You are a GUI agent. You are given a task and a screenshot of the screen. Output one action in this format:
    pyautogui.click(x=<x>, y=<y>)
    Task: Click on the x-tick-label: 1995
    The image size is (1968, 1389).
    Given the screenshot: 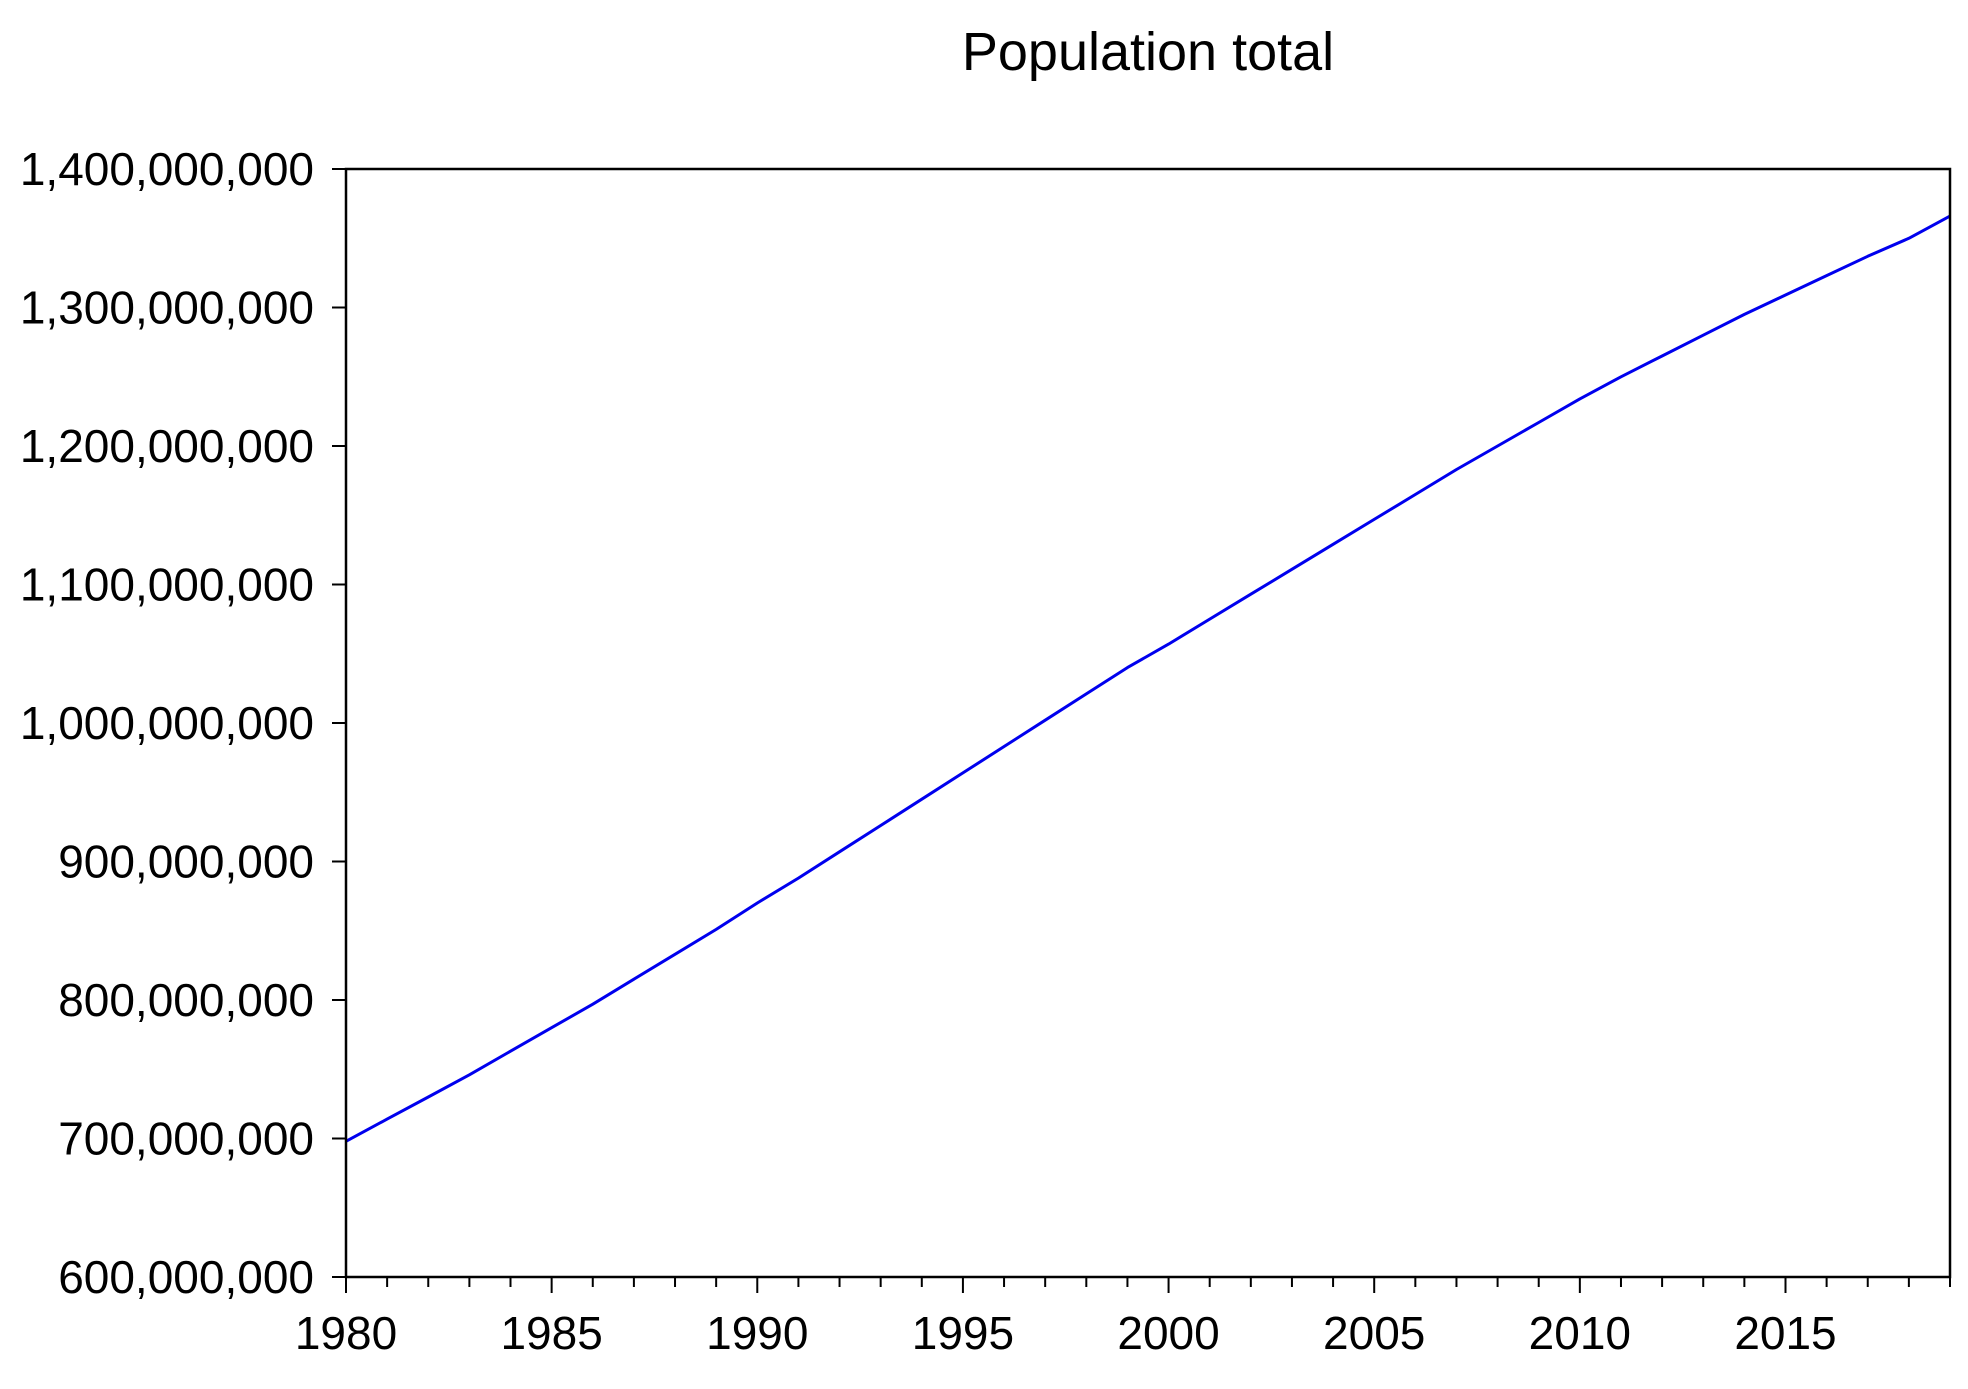 What is the action you would take?
    pyautogui.click(x=963, y=1333)
    